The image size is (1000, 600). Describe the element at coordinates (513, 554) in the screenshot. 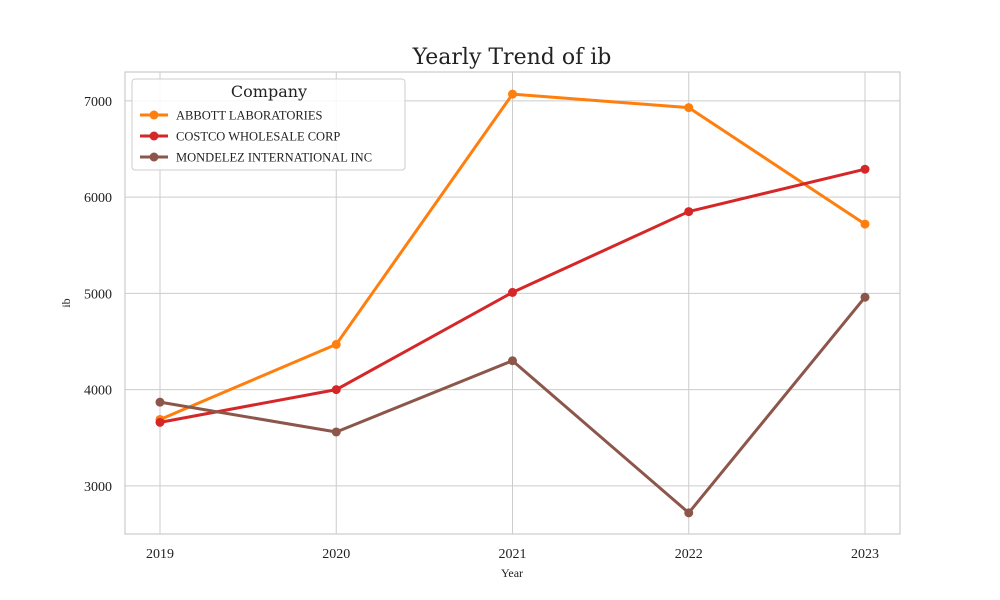

I see `x-tick-label: 2021` at that location.